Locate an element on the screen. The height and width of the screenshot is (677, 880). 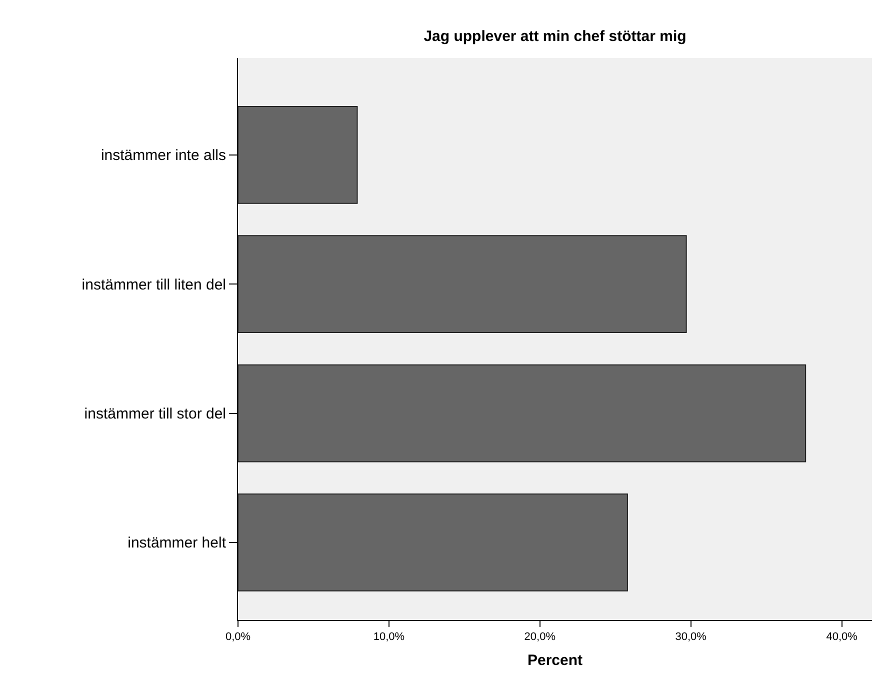
x-tick-label: 10,0% is located at coordinates (389, 637).